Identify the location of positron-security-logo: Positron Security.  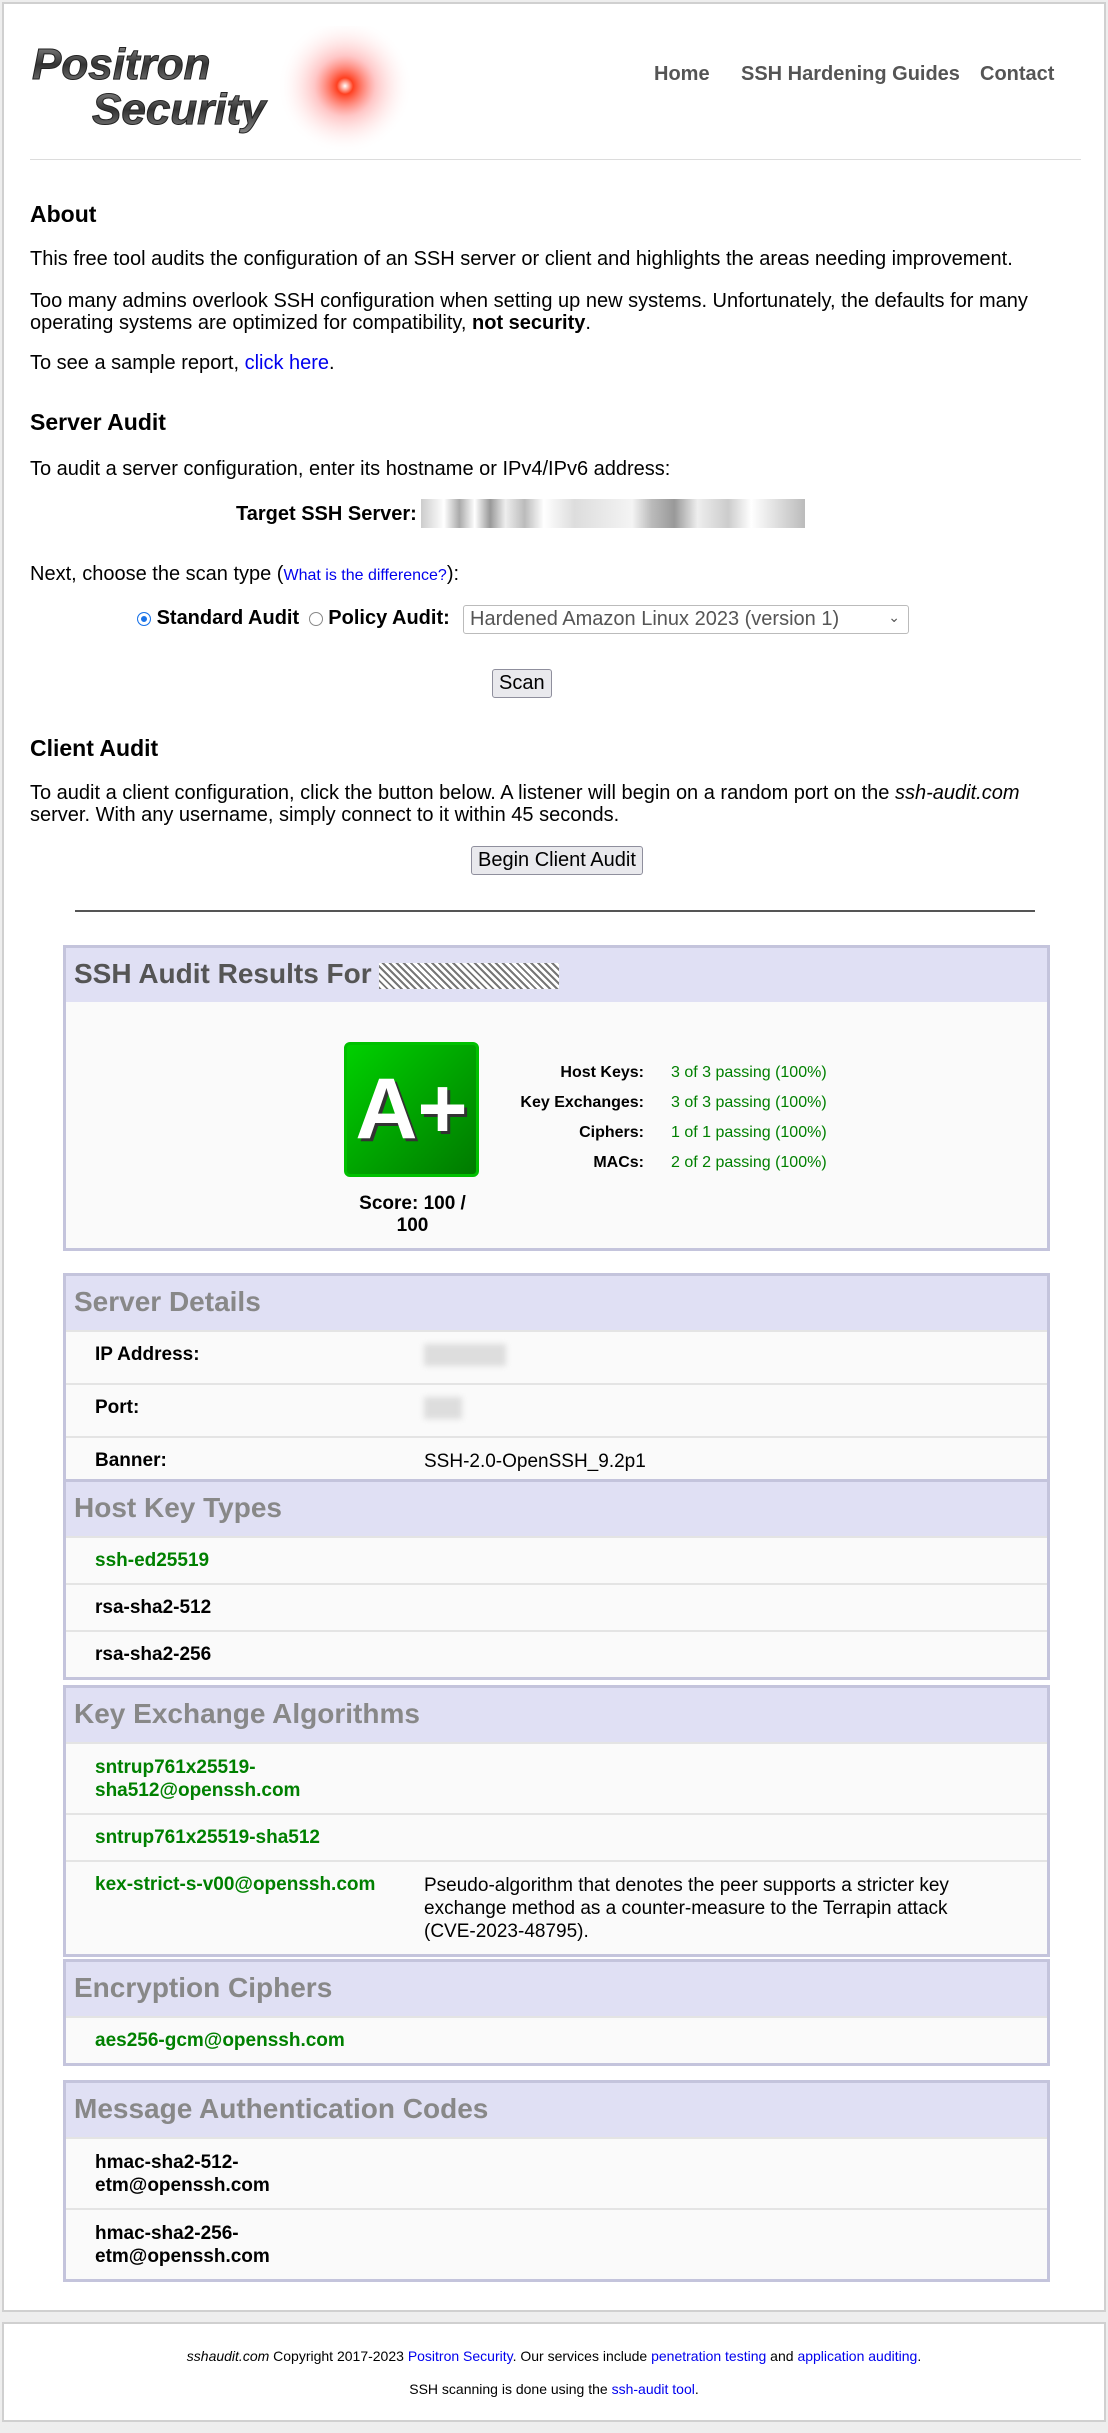
(230, 91).